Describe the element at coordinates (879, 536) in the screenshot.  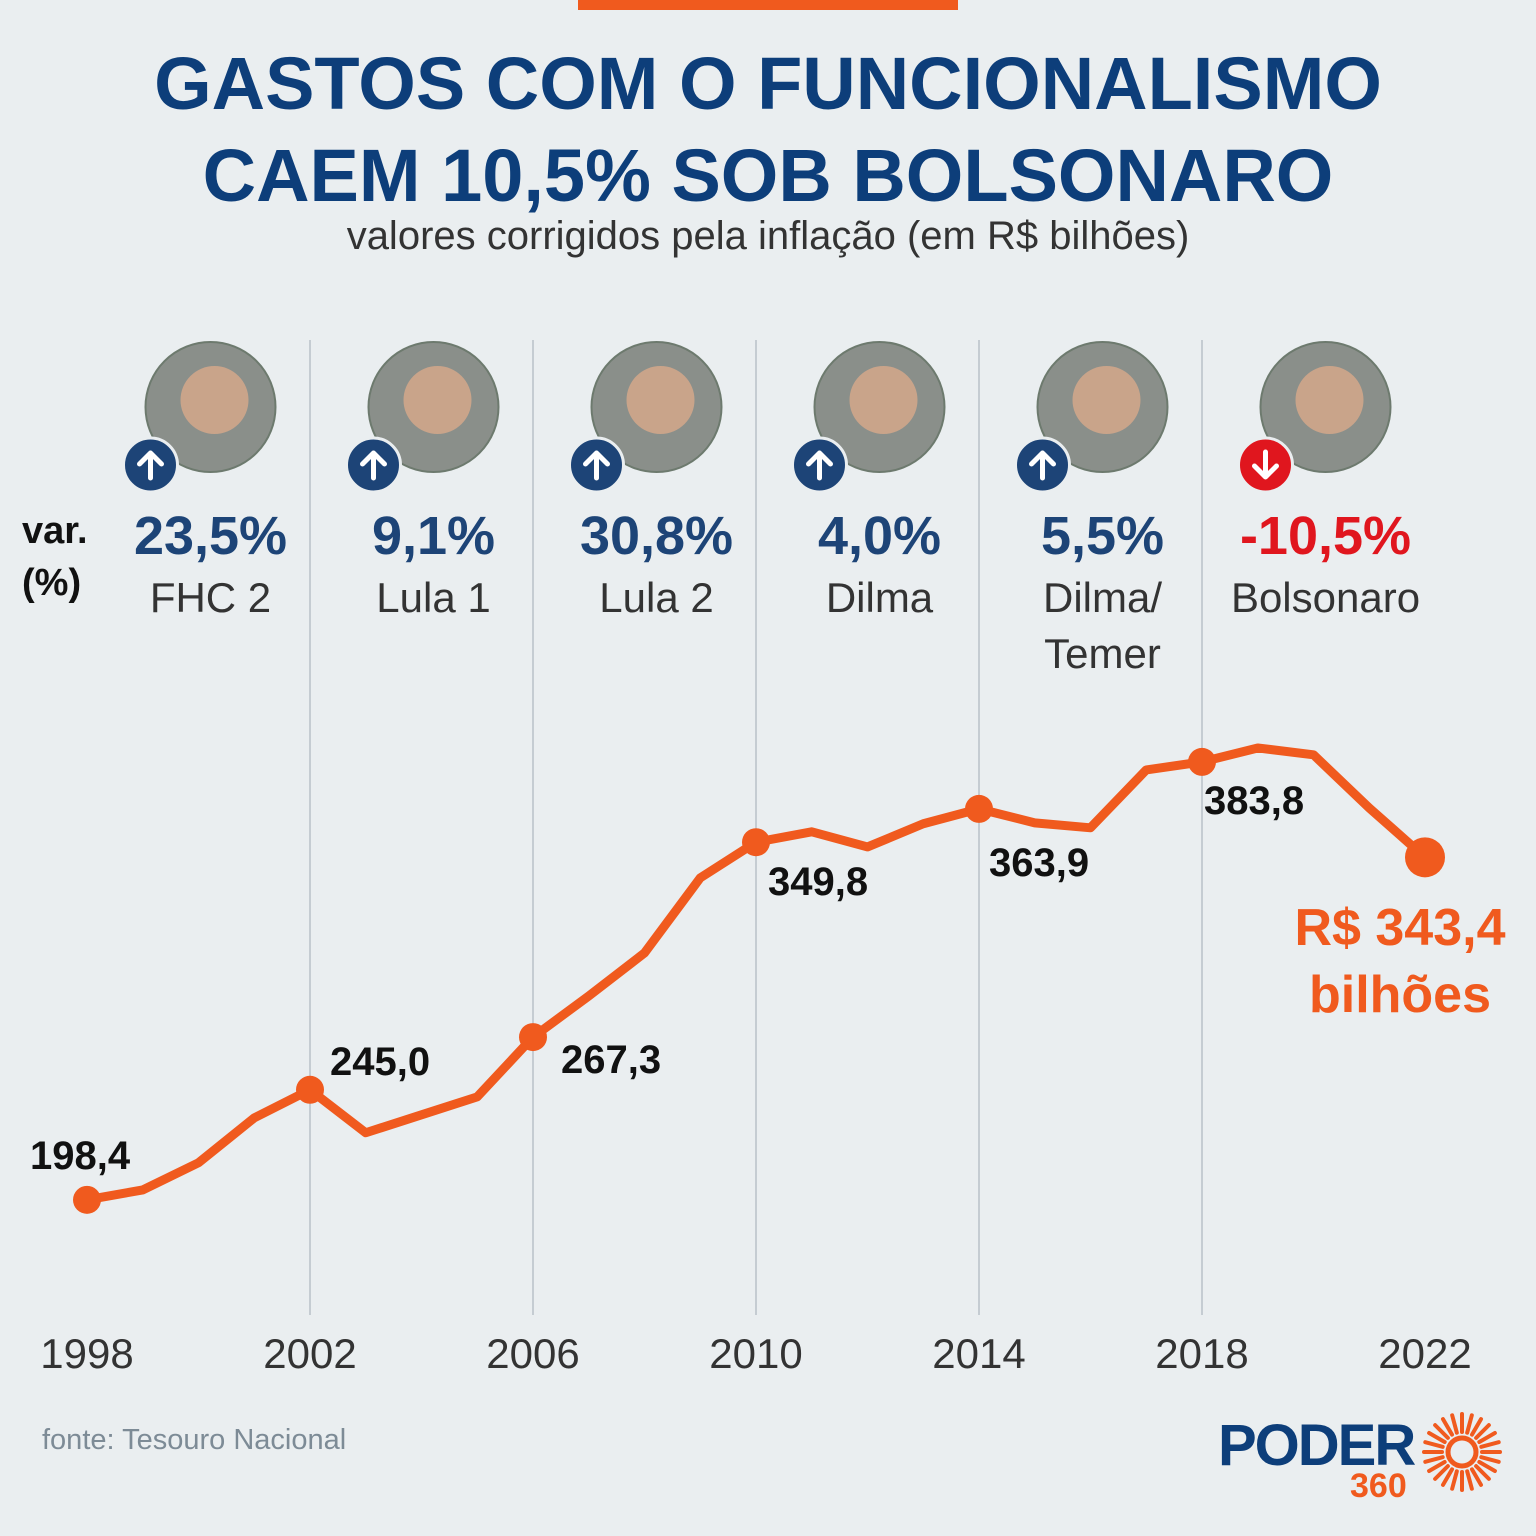
I see `period-change: 4,0%` at that location.